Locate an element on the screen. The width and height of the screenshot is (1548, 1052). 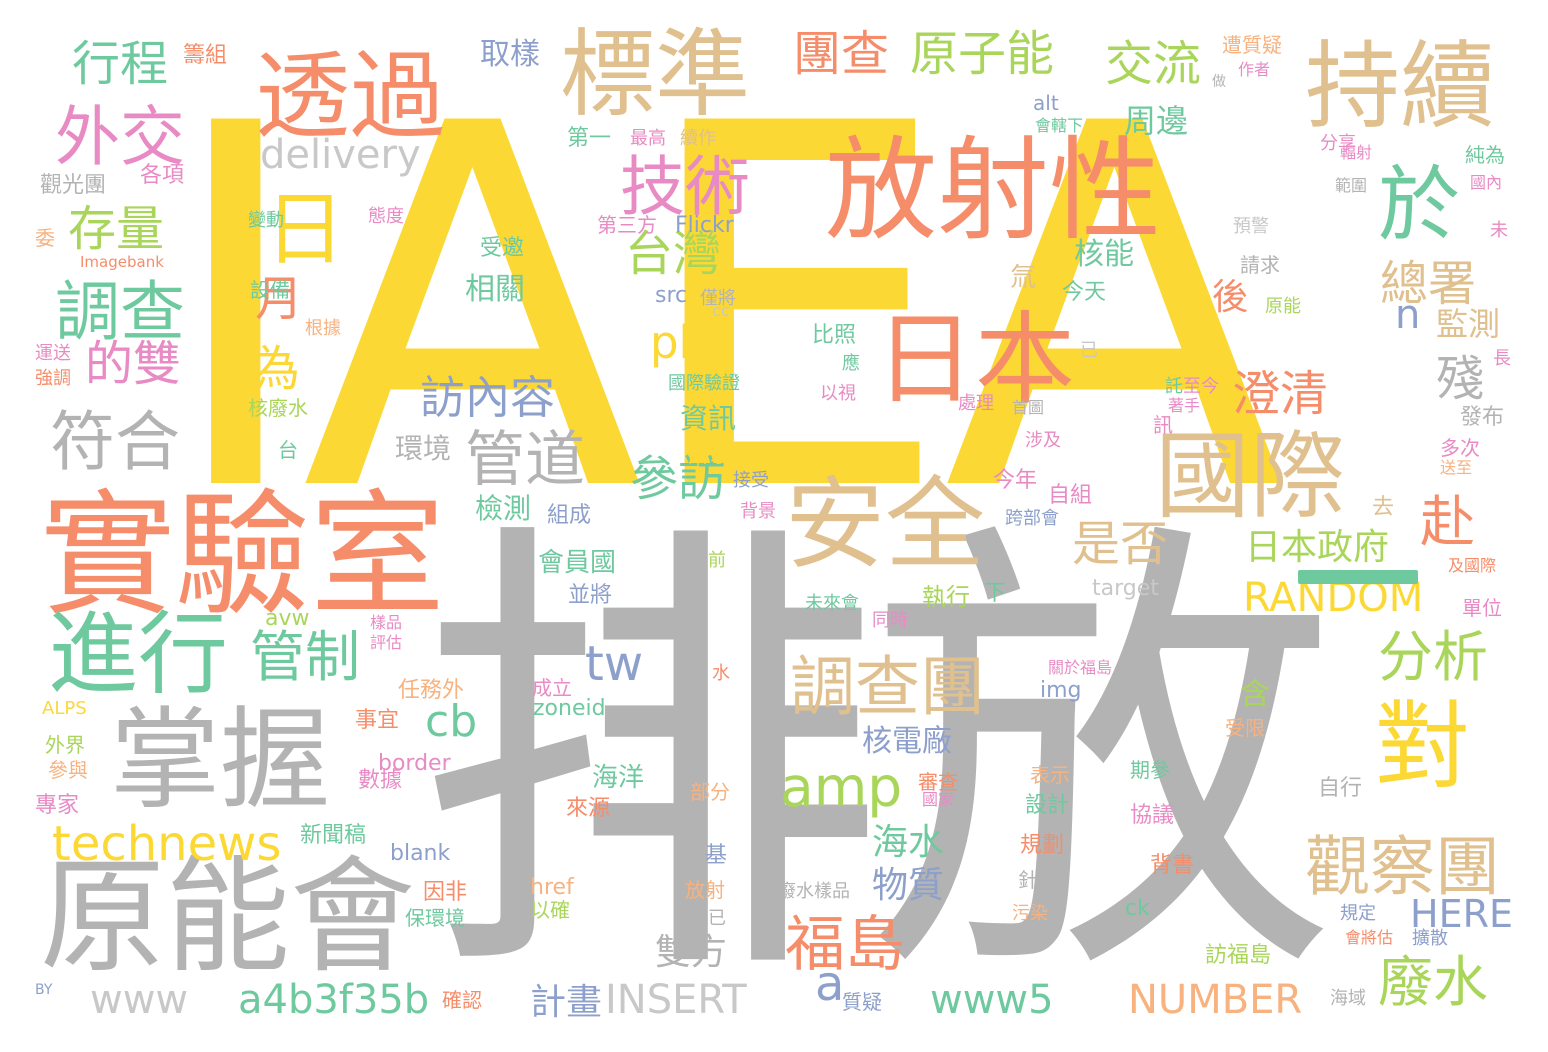
underline-dash is located at coordinates (1358, 577).